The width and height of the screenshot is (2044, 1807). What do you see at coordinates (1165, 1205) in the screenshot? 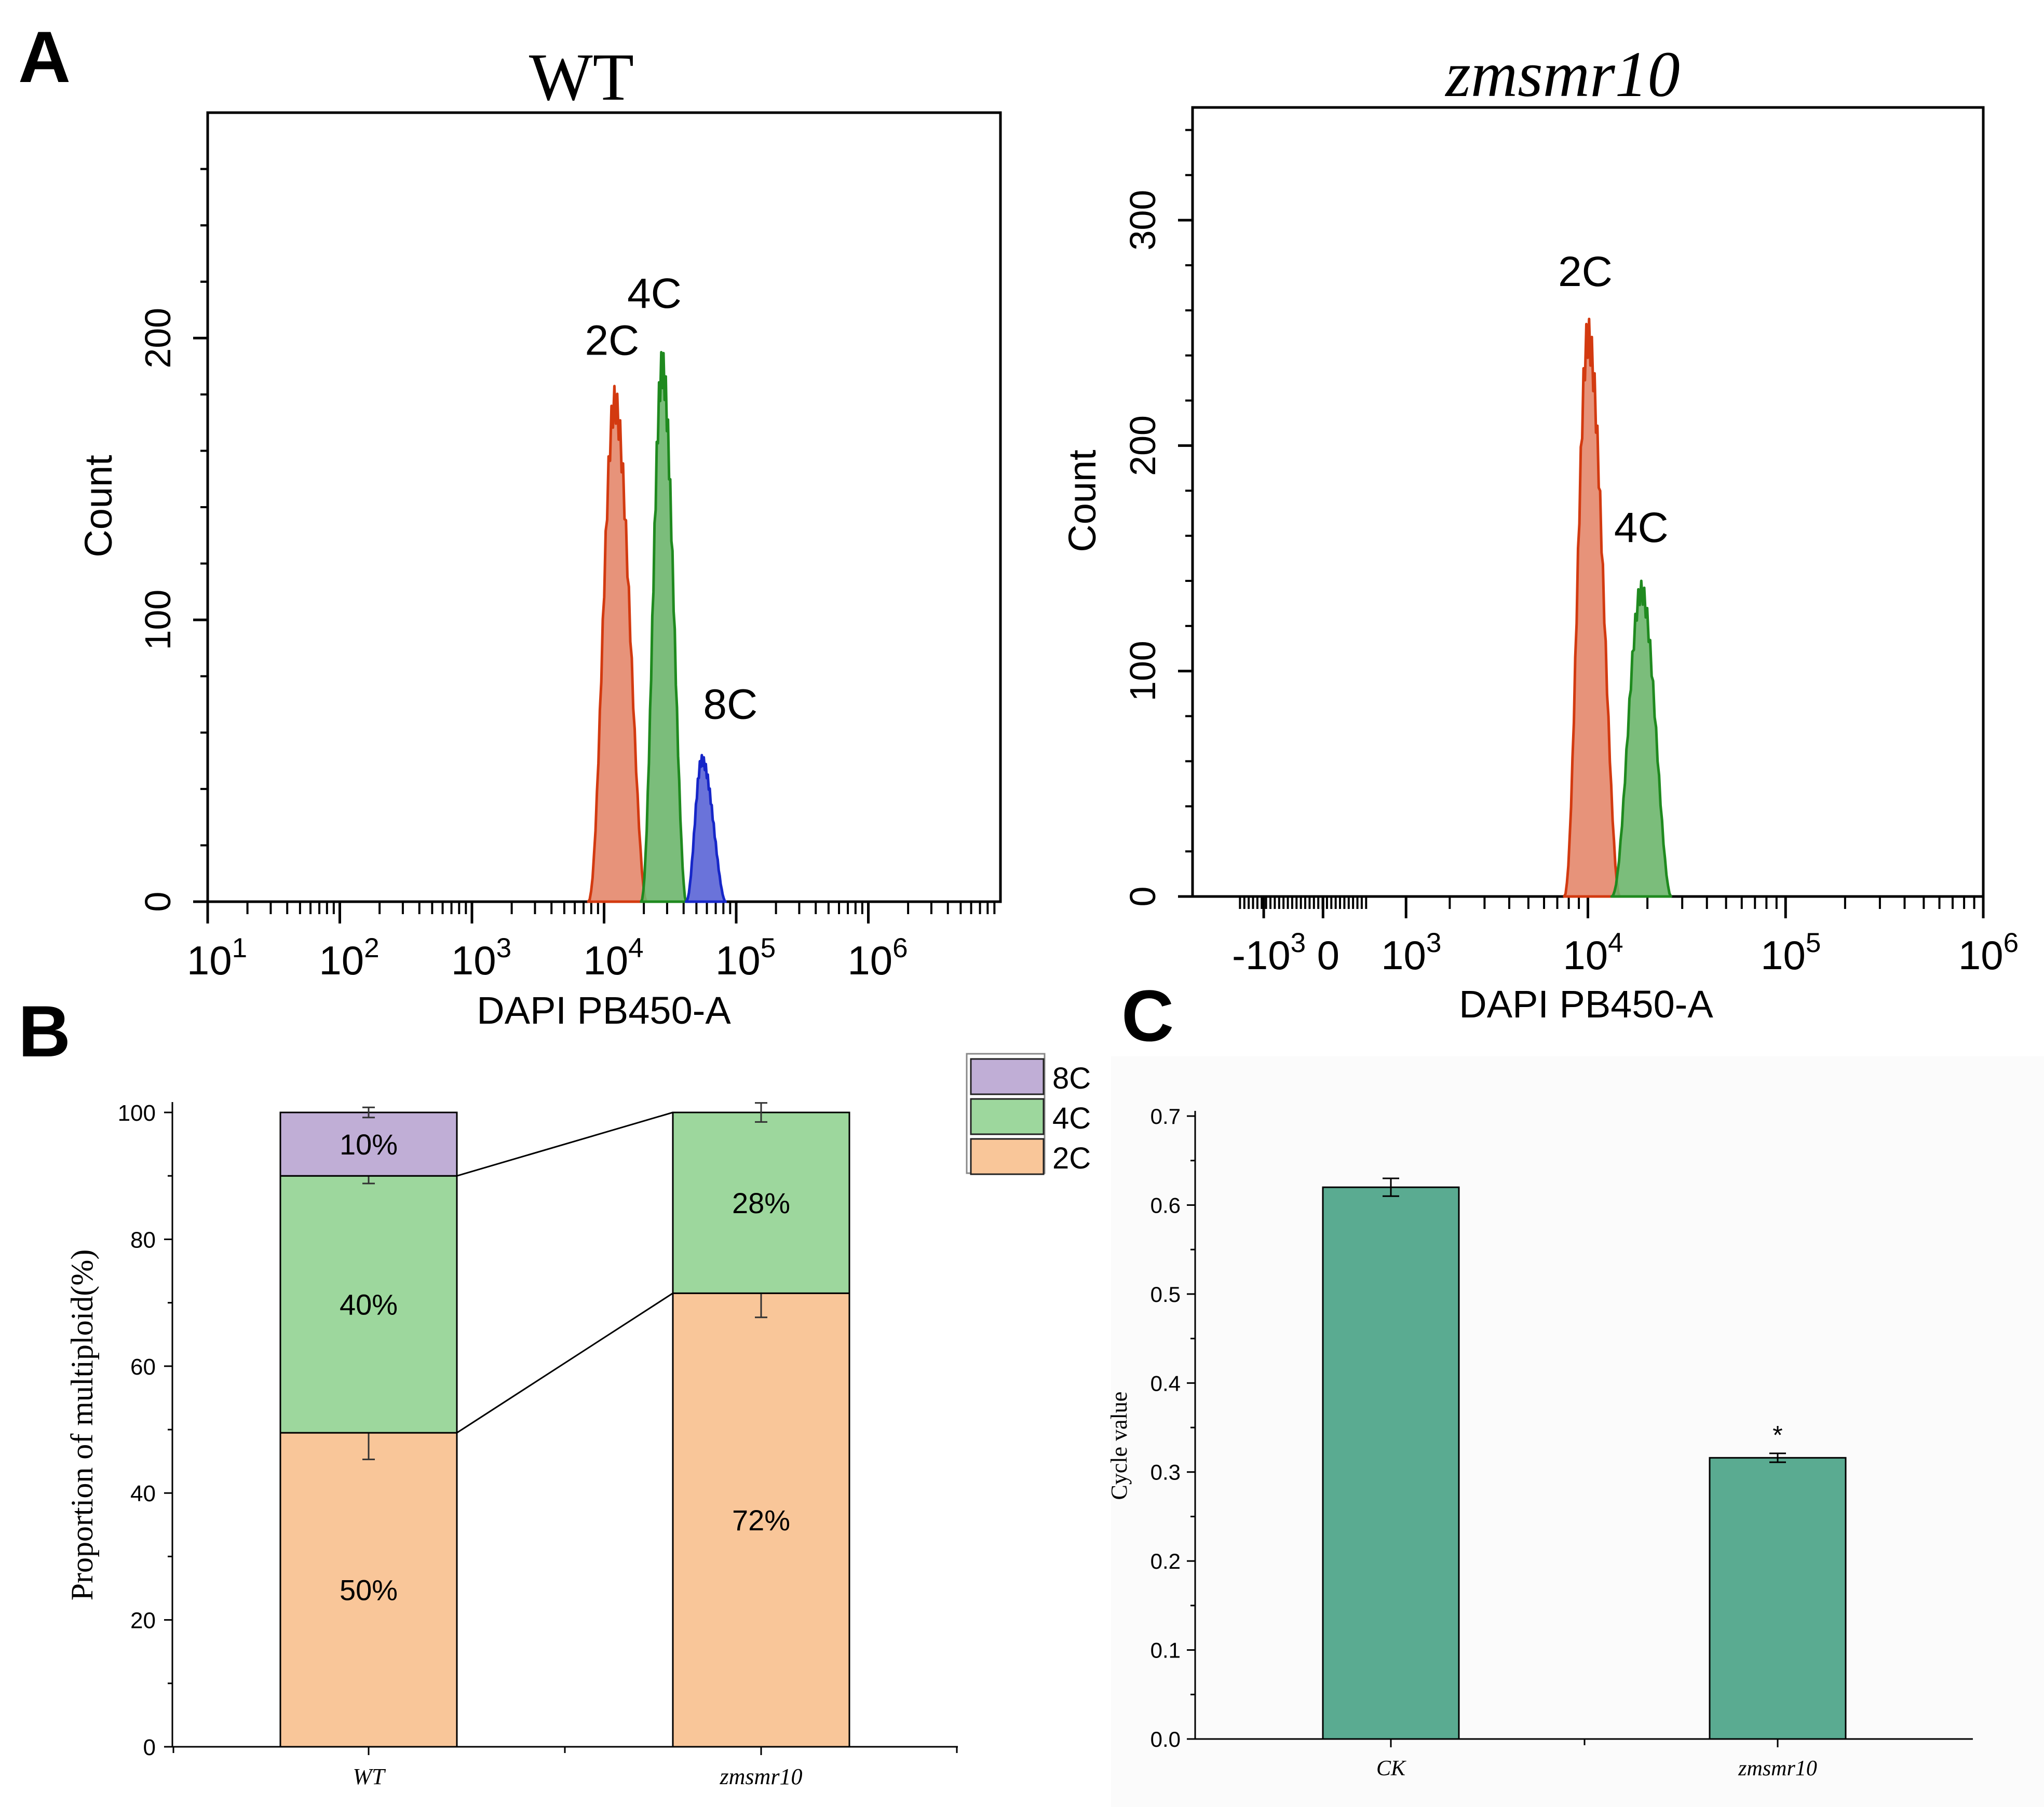
I see `y-tick-label: 0.6` at bounding box center [1165, 1205].